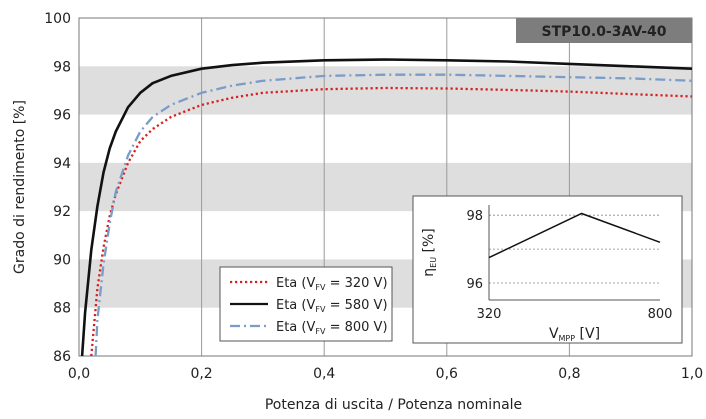 The width and height of the screenshot is (706, 419). Describe the element at coordinates (62, 164) in the screenshot. I see `y-tick-label: 94` at that location.